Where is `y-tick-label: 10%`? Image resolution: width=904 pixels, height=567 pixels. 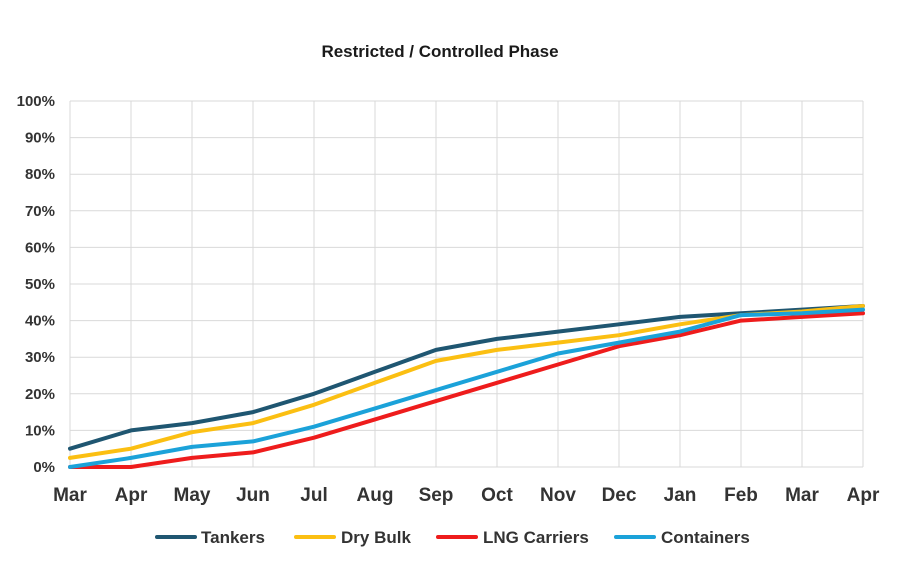 y-tick-label: 10% is located at coordinates (40, 430).